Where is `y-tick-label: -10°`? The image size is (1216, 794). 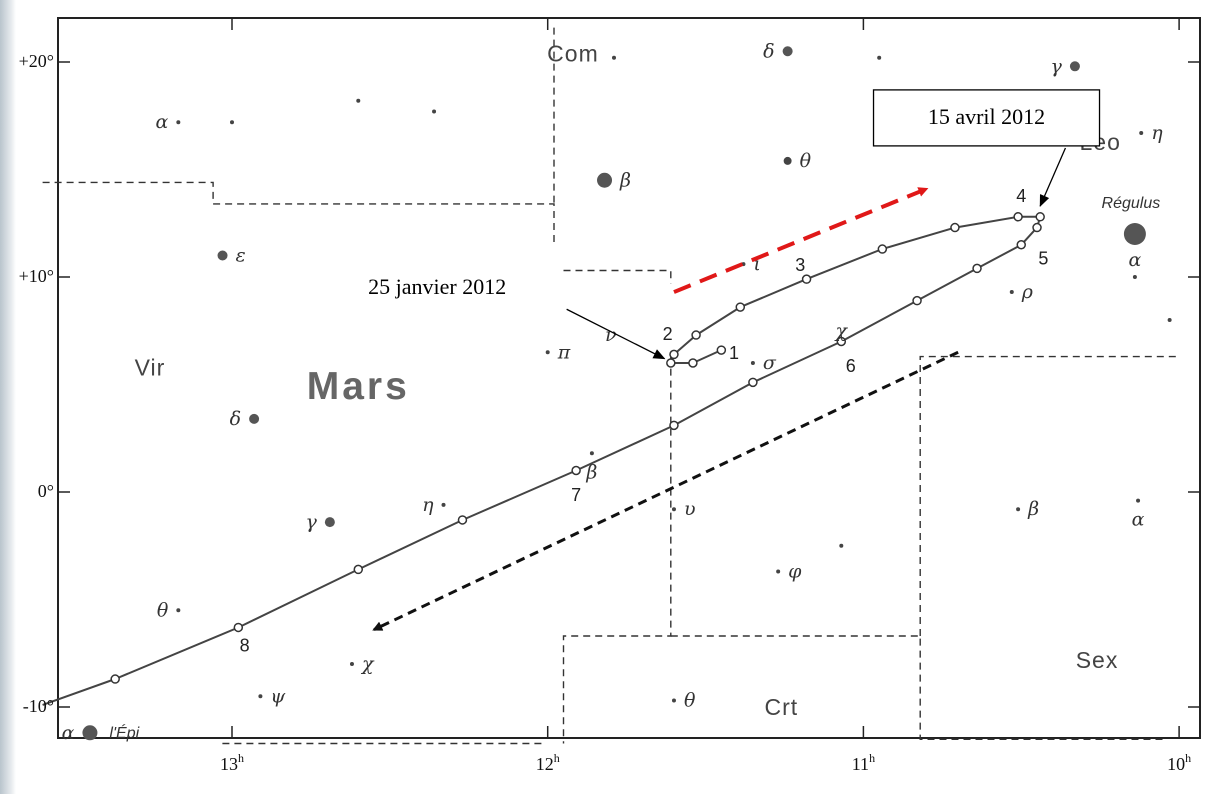 y-tick-label: -10° is located at coordinates (38, 706).